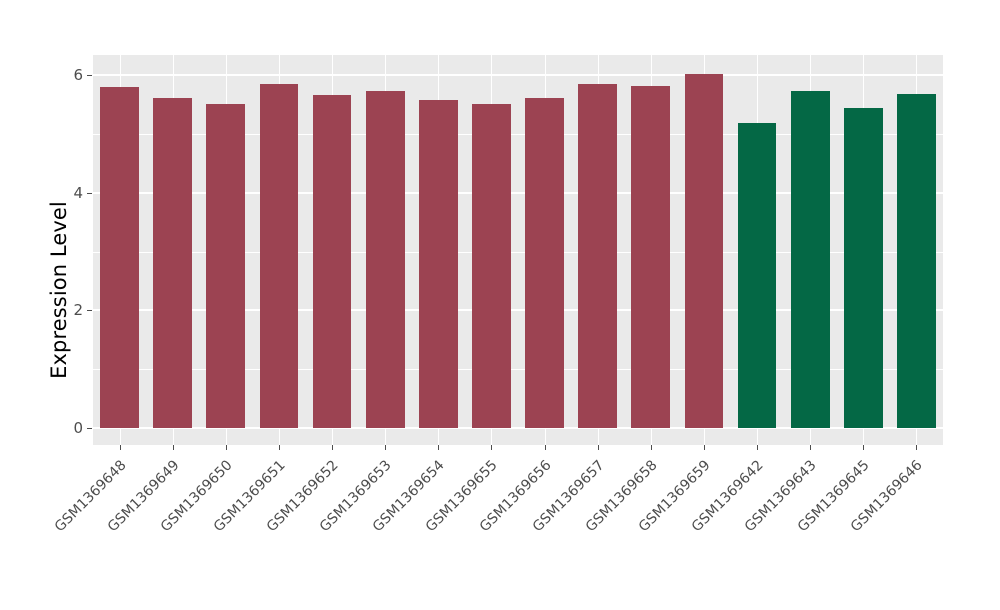 The width and height of the screenshot is (1000, 610). What do you see at coordinates (78, 75) in the screenshot?
I see `y-axis-tick-label: 6` at bounding box center [78, 75].